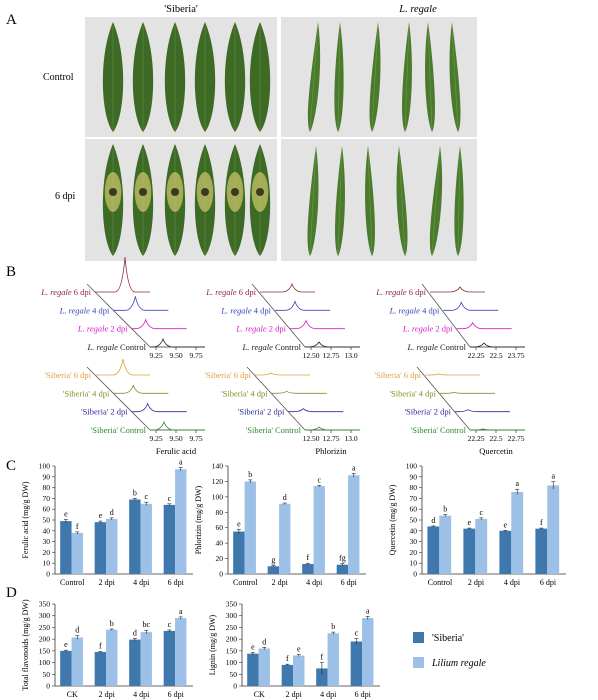  What do you see at coordinates (45, 604) in the screenshot?
I see `y-tick-label: 350` at bounding box center [45, 604].